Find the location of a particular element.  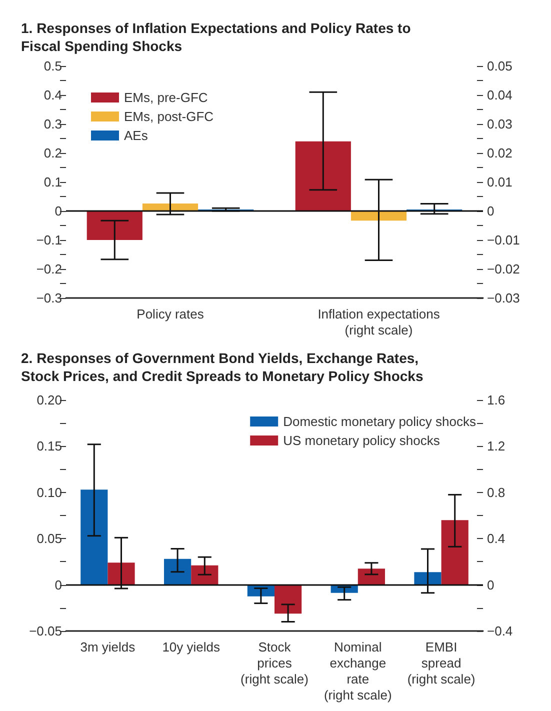

chart-title: 1. Responses of Inflation Expectations and Policy Rates to Fiscal Spending Shocks is located at coordinates (216, 37).